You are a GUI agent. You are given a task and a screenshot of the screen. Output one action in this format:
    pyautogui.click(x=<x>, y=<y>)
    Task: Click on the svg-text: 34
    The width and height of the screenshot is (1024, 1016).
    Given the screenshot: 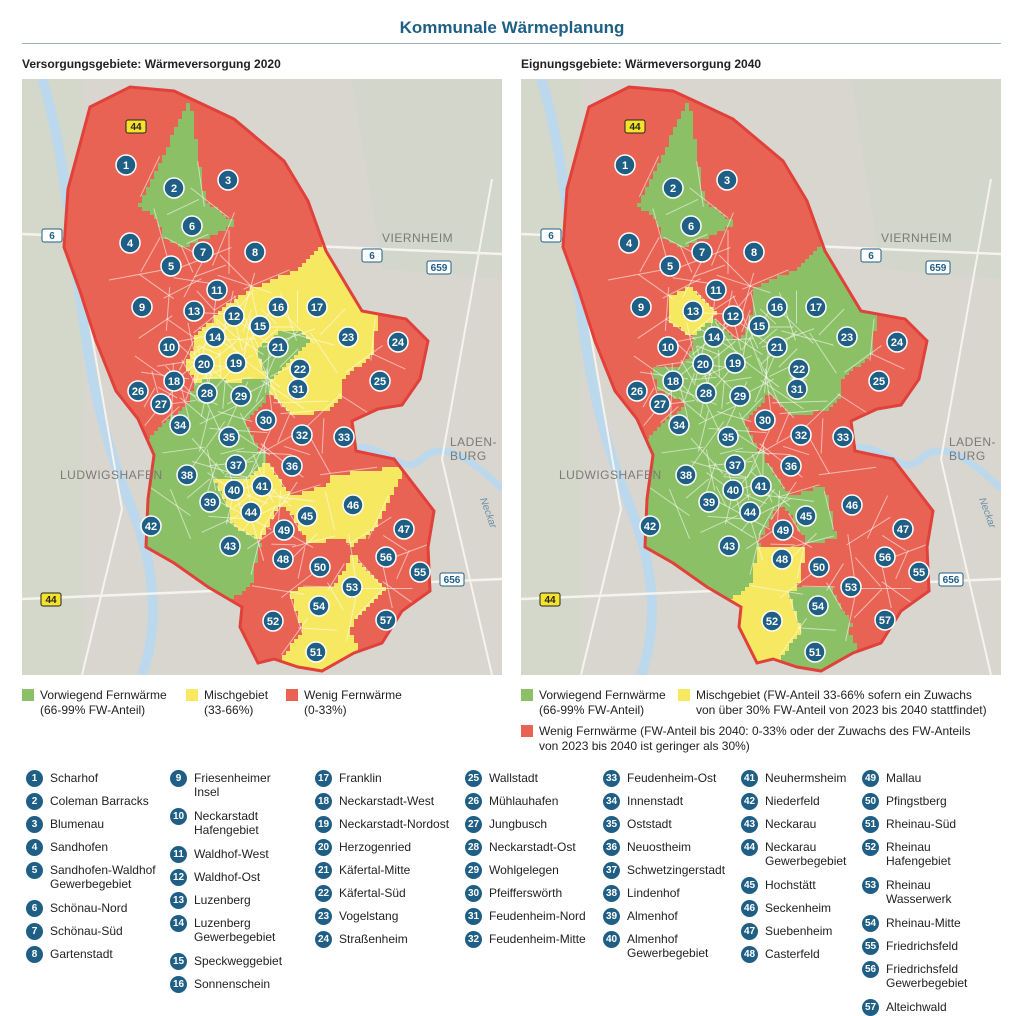 What is the action you would take?
    pyautogui.click(x=180, y=426)
    